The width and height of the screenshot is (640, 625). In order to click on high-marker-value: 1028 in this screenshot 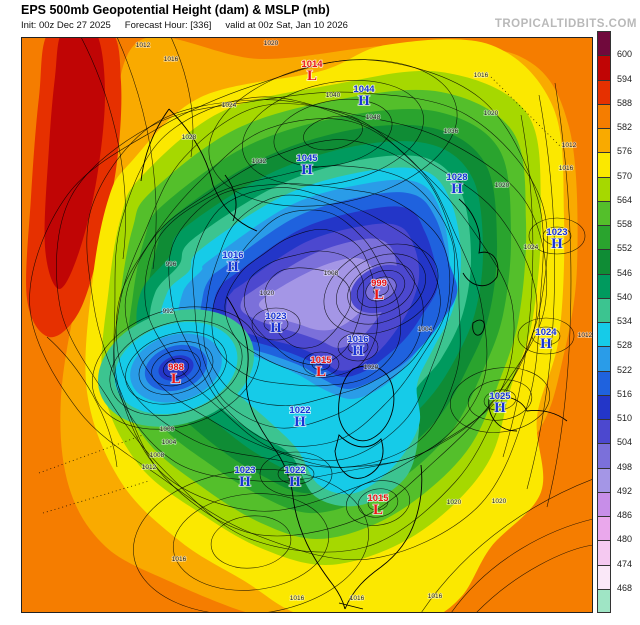, I will do `click(456, 177)`.